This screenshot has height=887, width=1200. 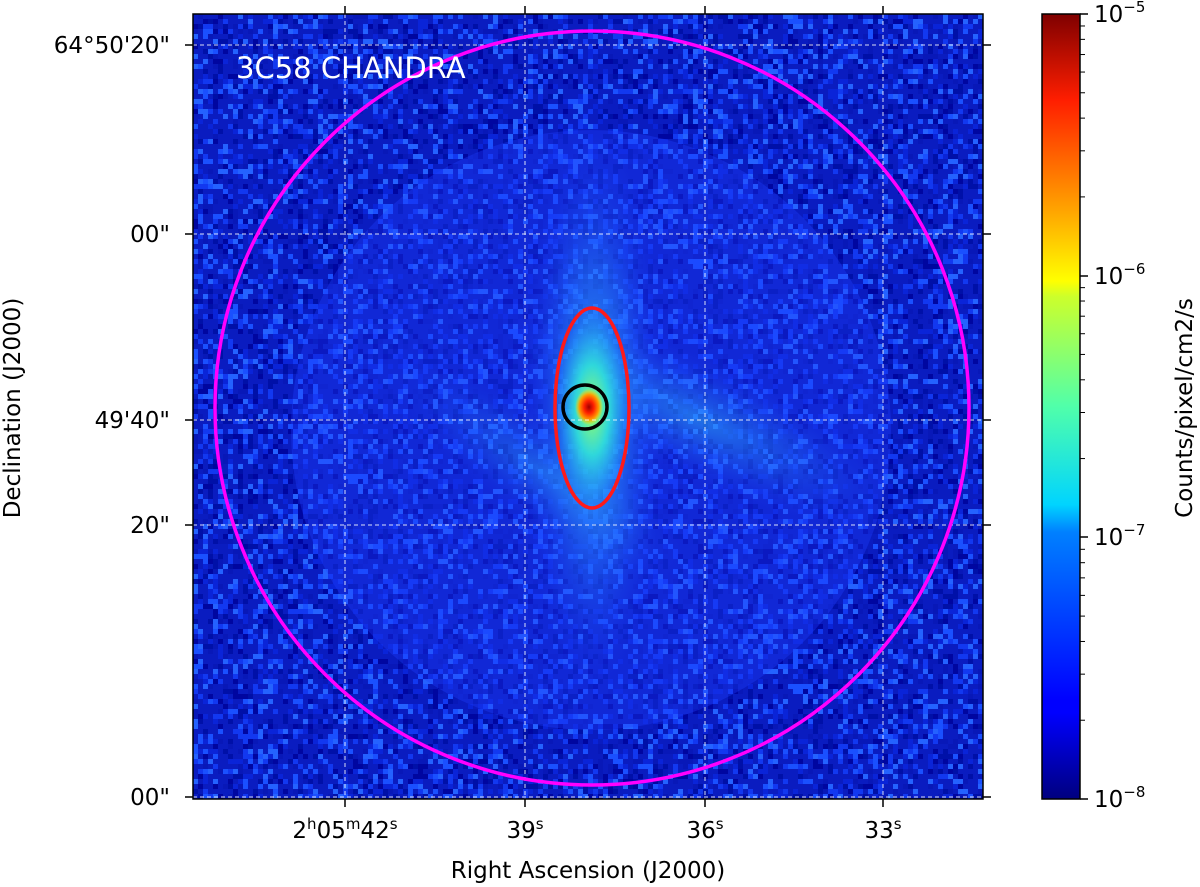 What do you see at coordinates (704, 829) in the screenshot?
I see `ra-tick-label: 36s` at bounding box center [704, 829].